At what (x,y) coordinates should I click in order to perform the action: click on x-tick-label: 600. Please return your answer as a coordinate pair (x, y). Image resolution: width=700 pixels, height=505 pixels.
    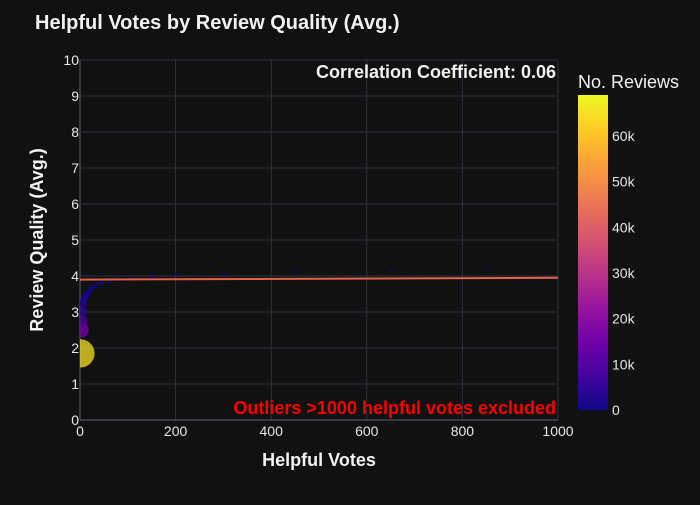
    Looking at the image, I should click on (367, 431).